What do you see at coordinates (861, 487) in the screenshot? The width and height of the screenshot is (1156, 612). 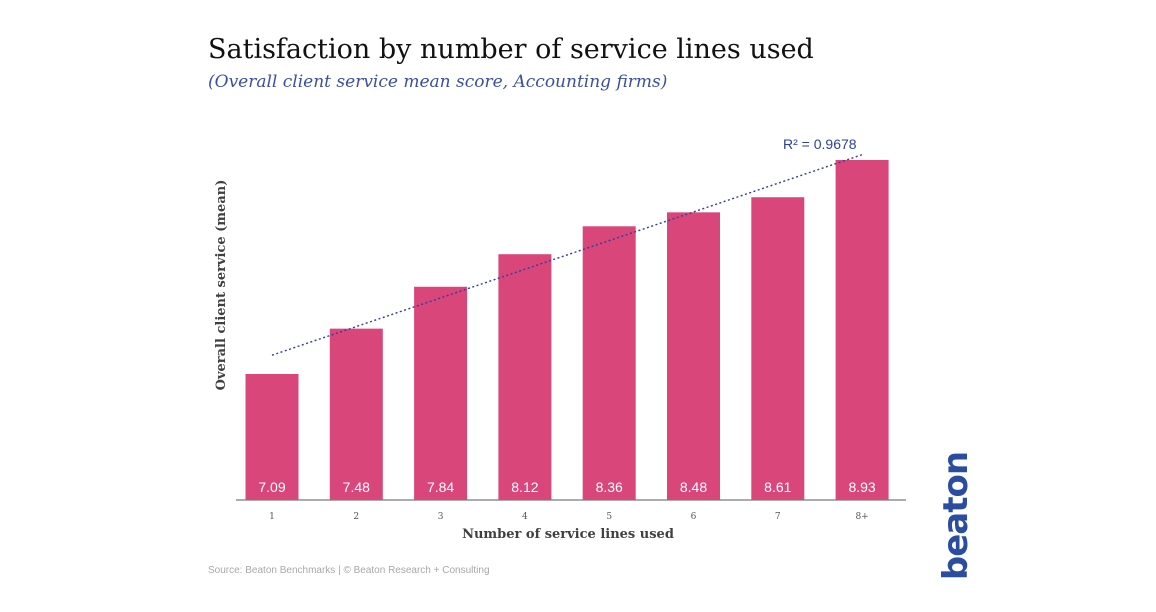 I see `value-label-8+: 8.93` at bounding box center [861, 487].